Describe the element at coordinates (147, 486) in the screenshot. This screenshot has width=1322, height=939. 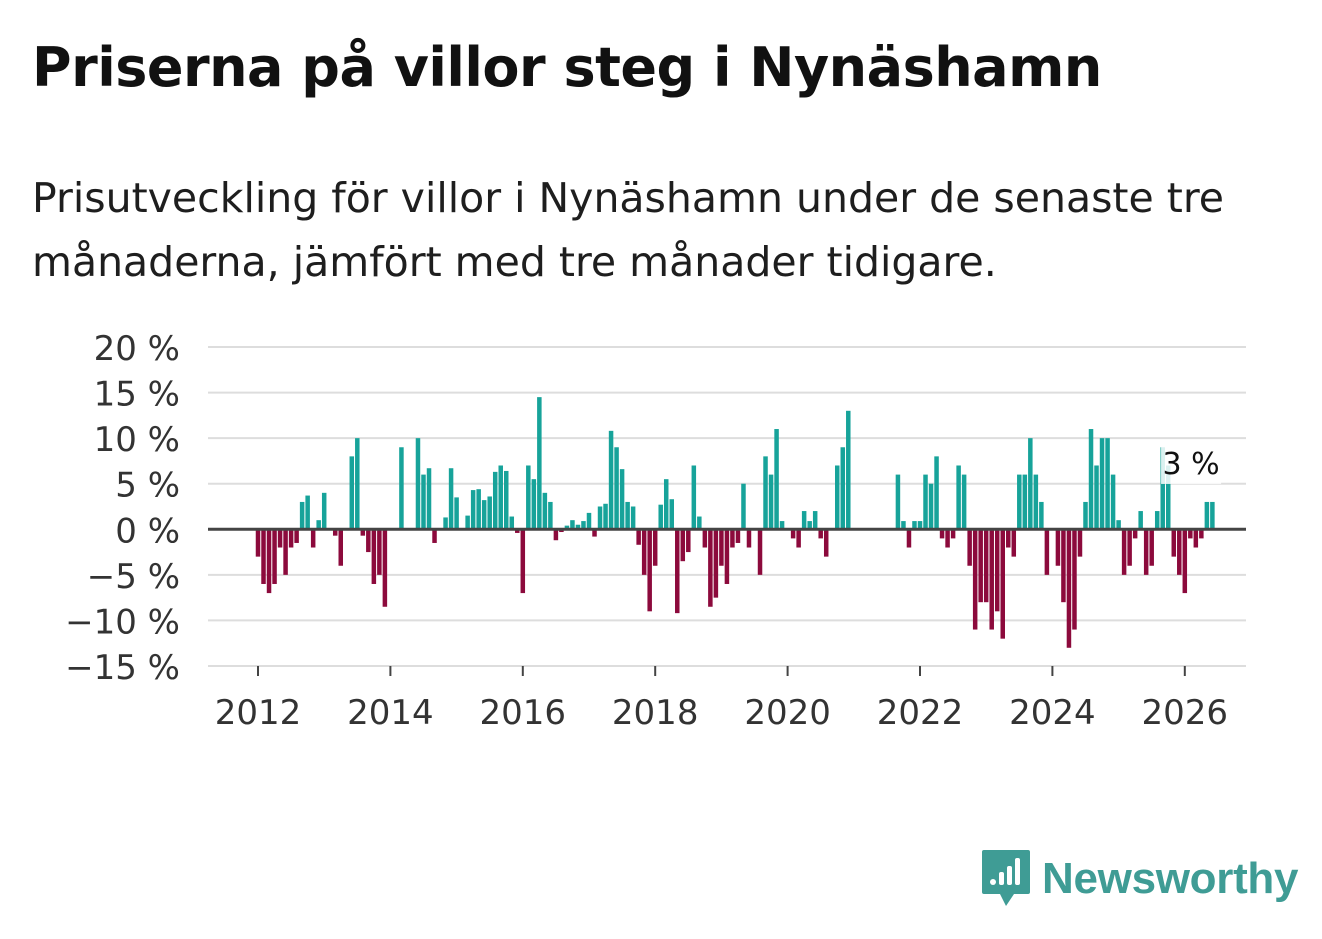
I see `y-tick-label: 5 %` at that location.